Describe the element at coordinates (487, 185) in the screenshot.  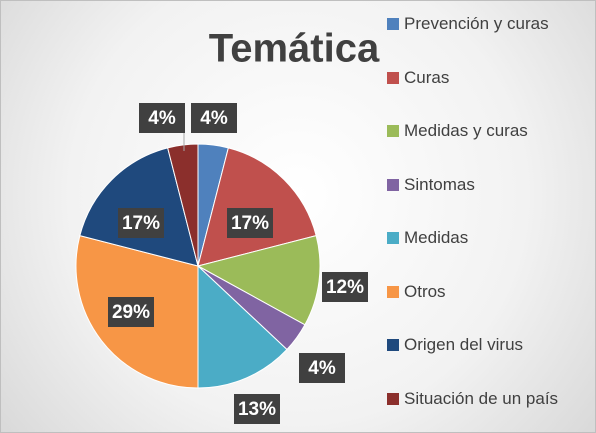
I see `legend-item: Sintomas` at that location.